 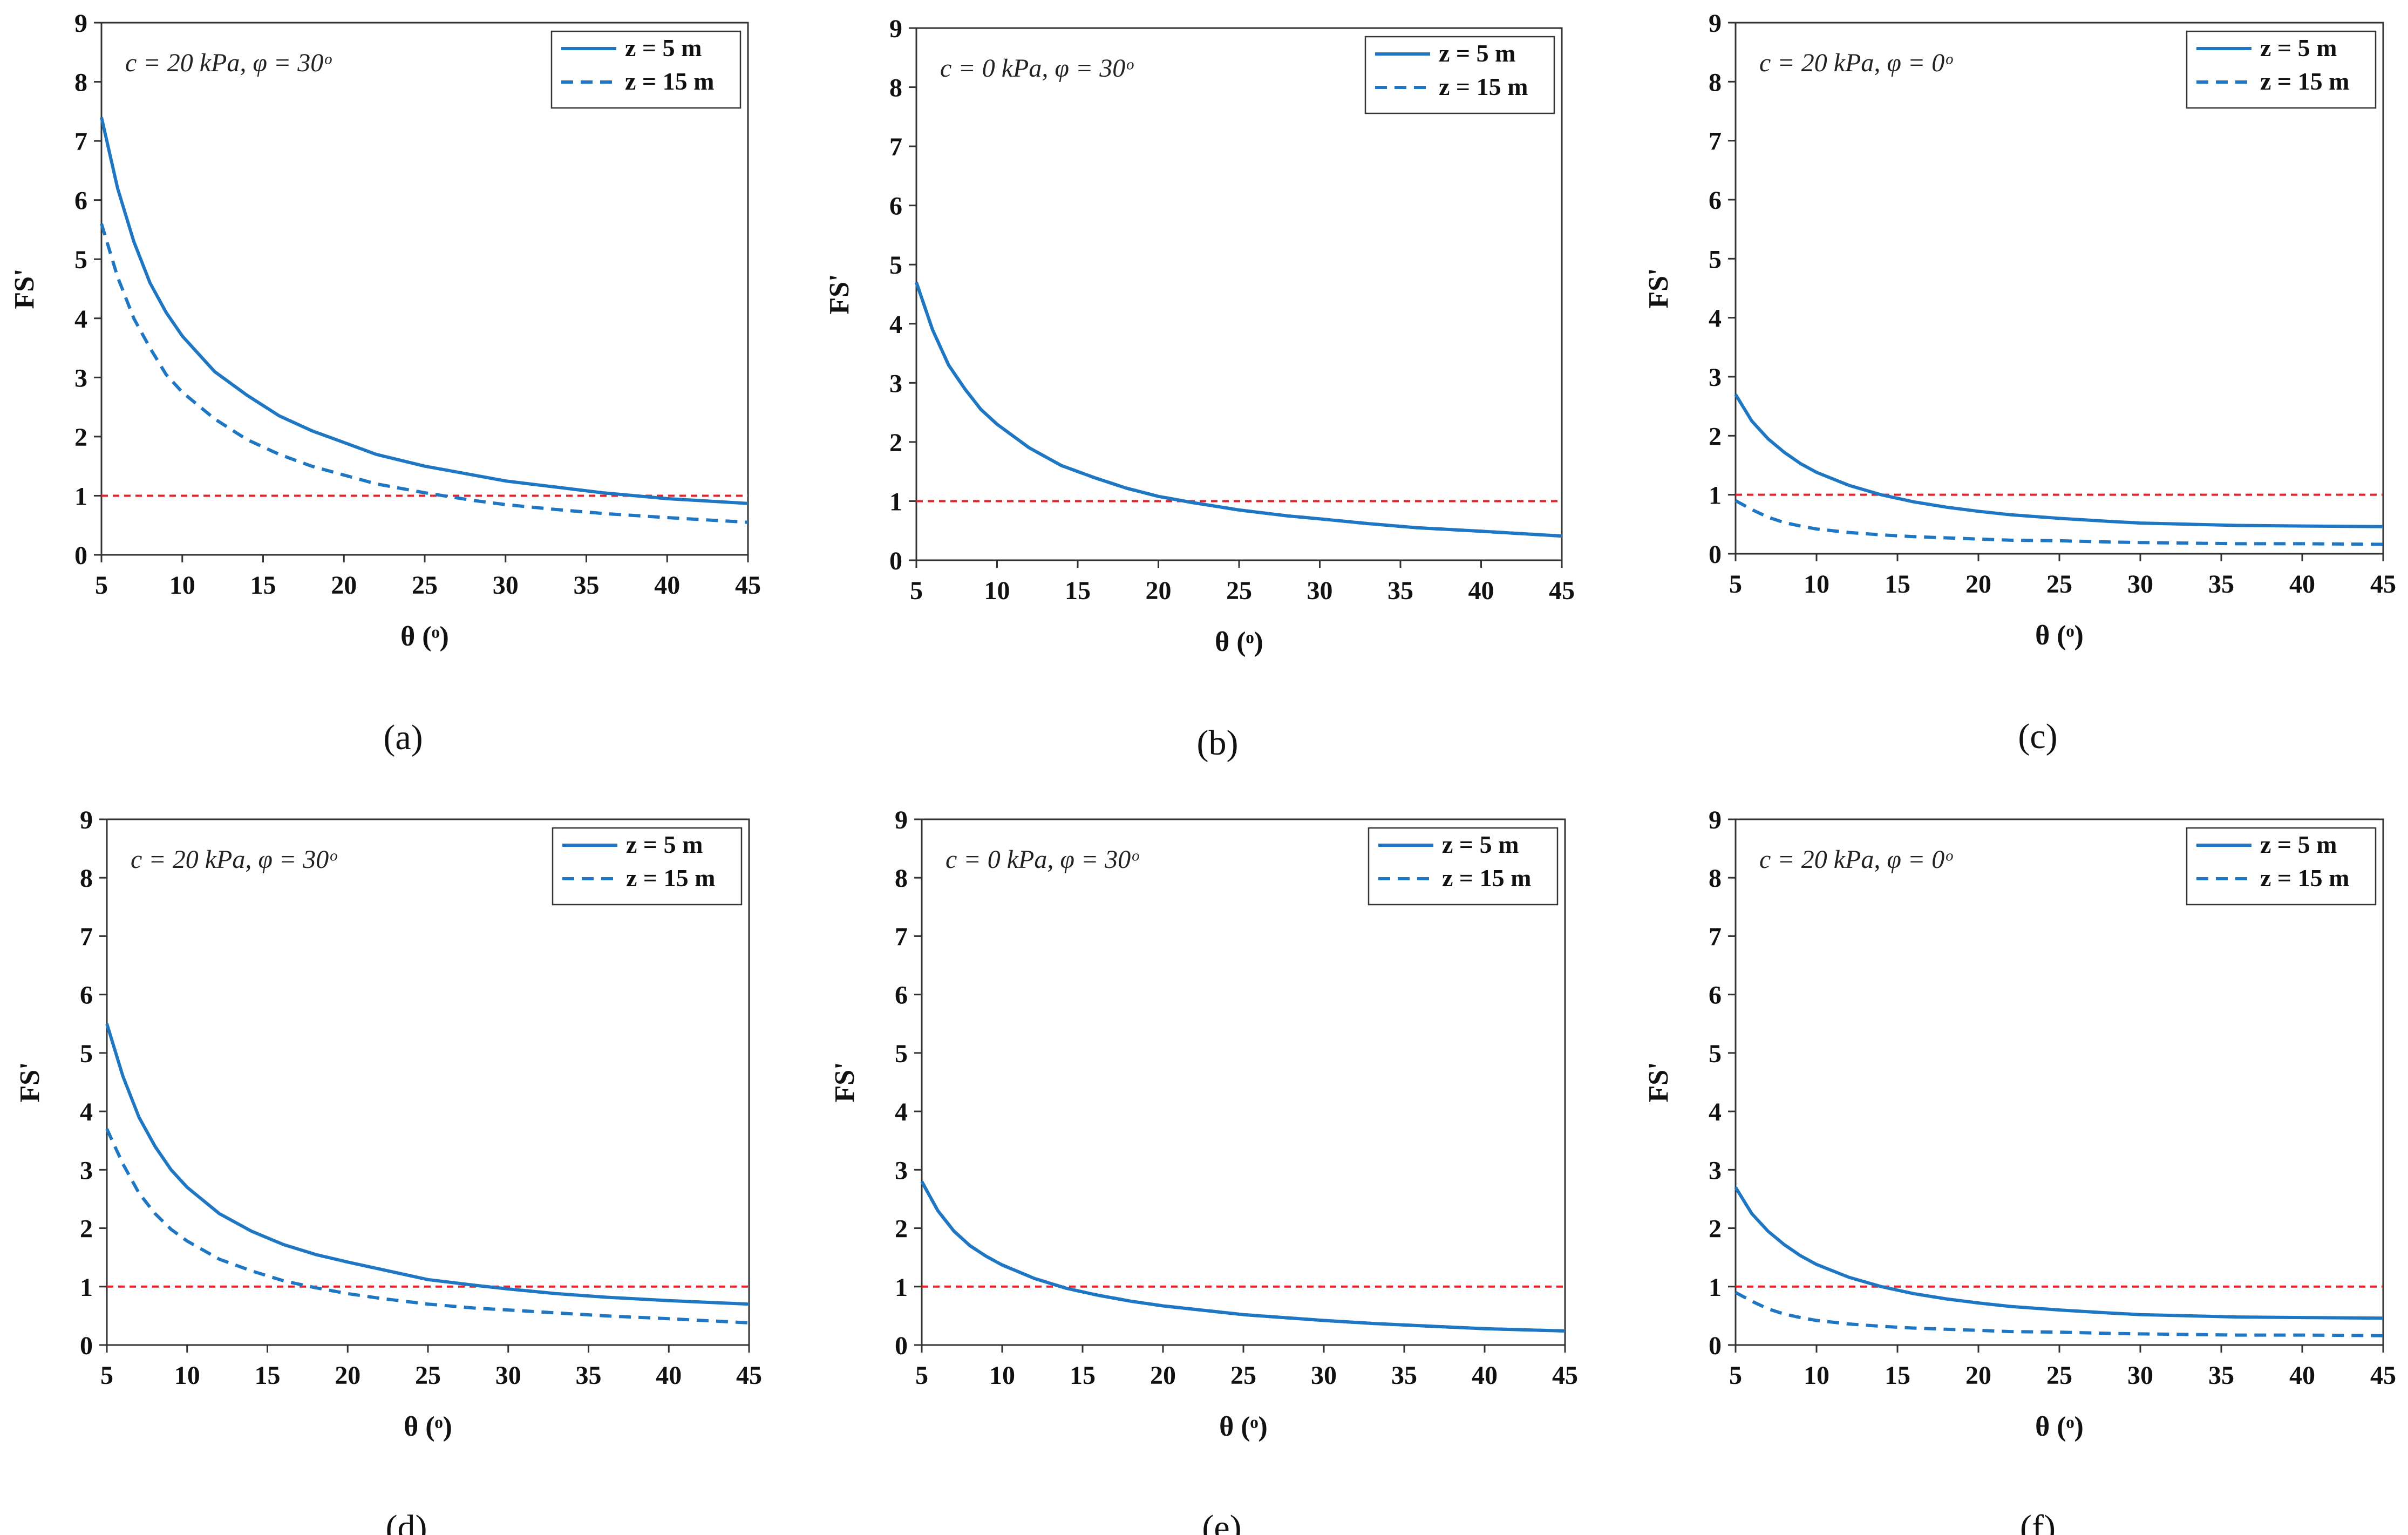 I want to click on y-tick-label: 5, so click(x=1715, y=1054).